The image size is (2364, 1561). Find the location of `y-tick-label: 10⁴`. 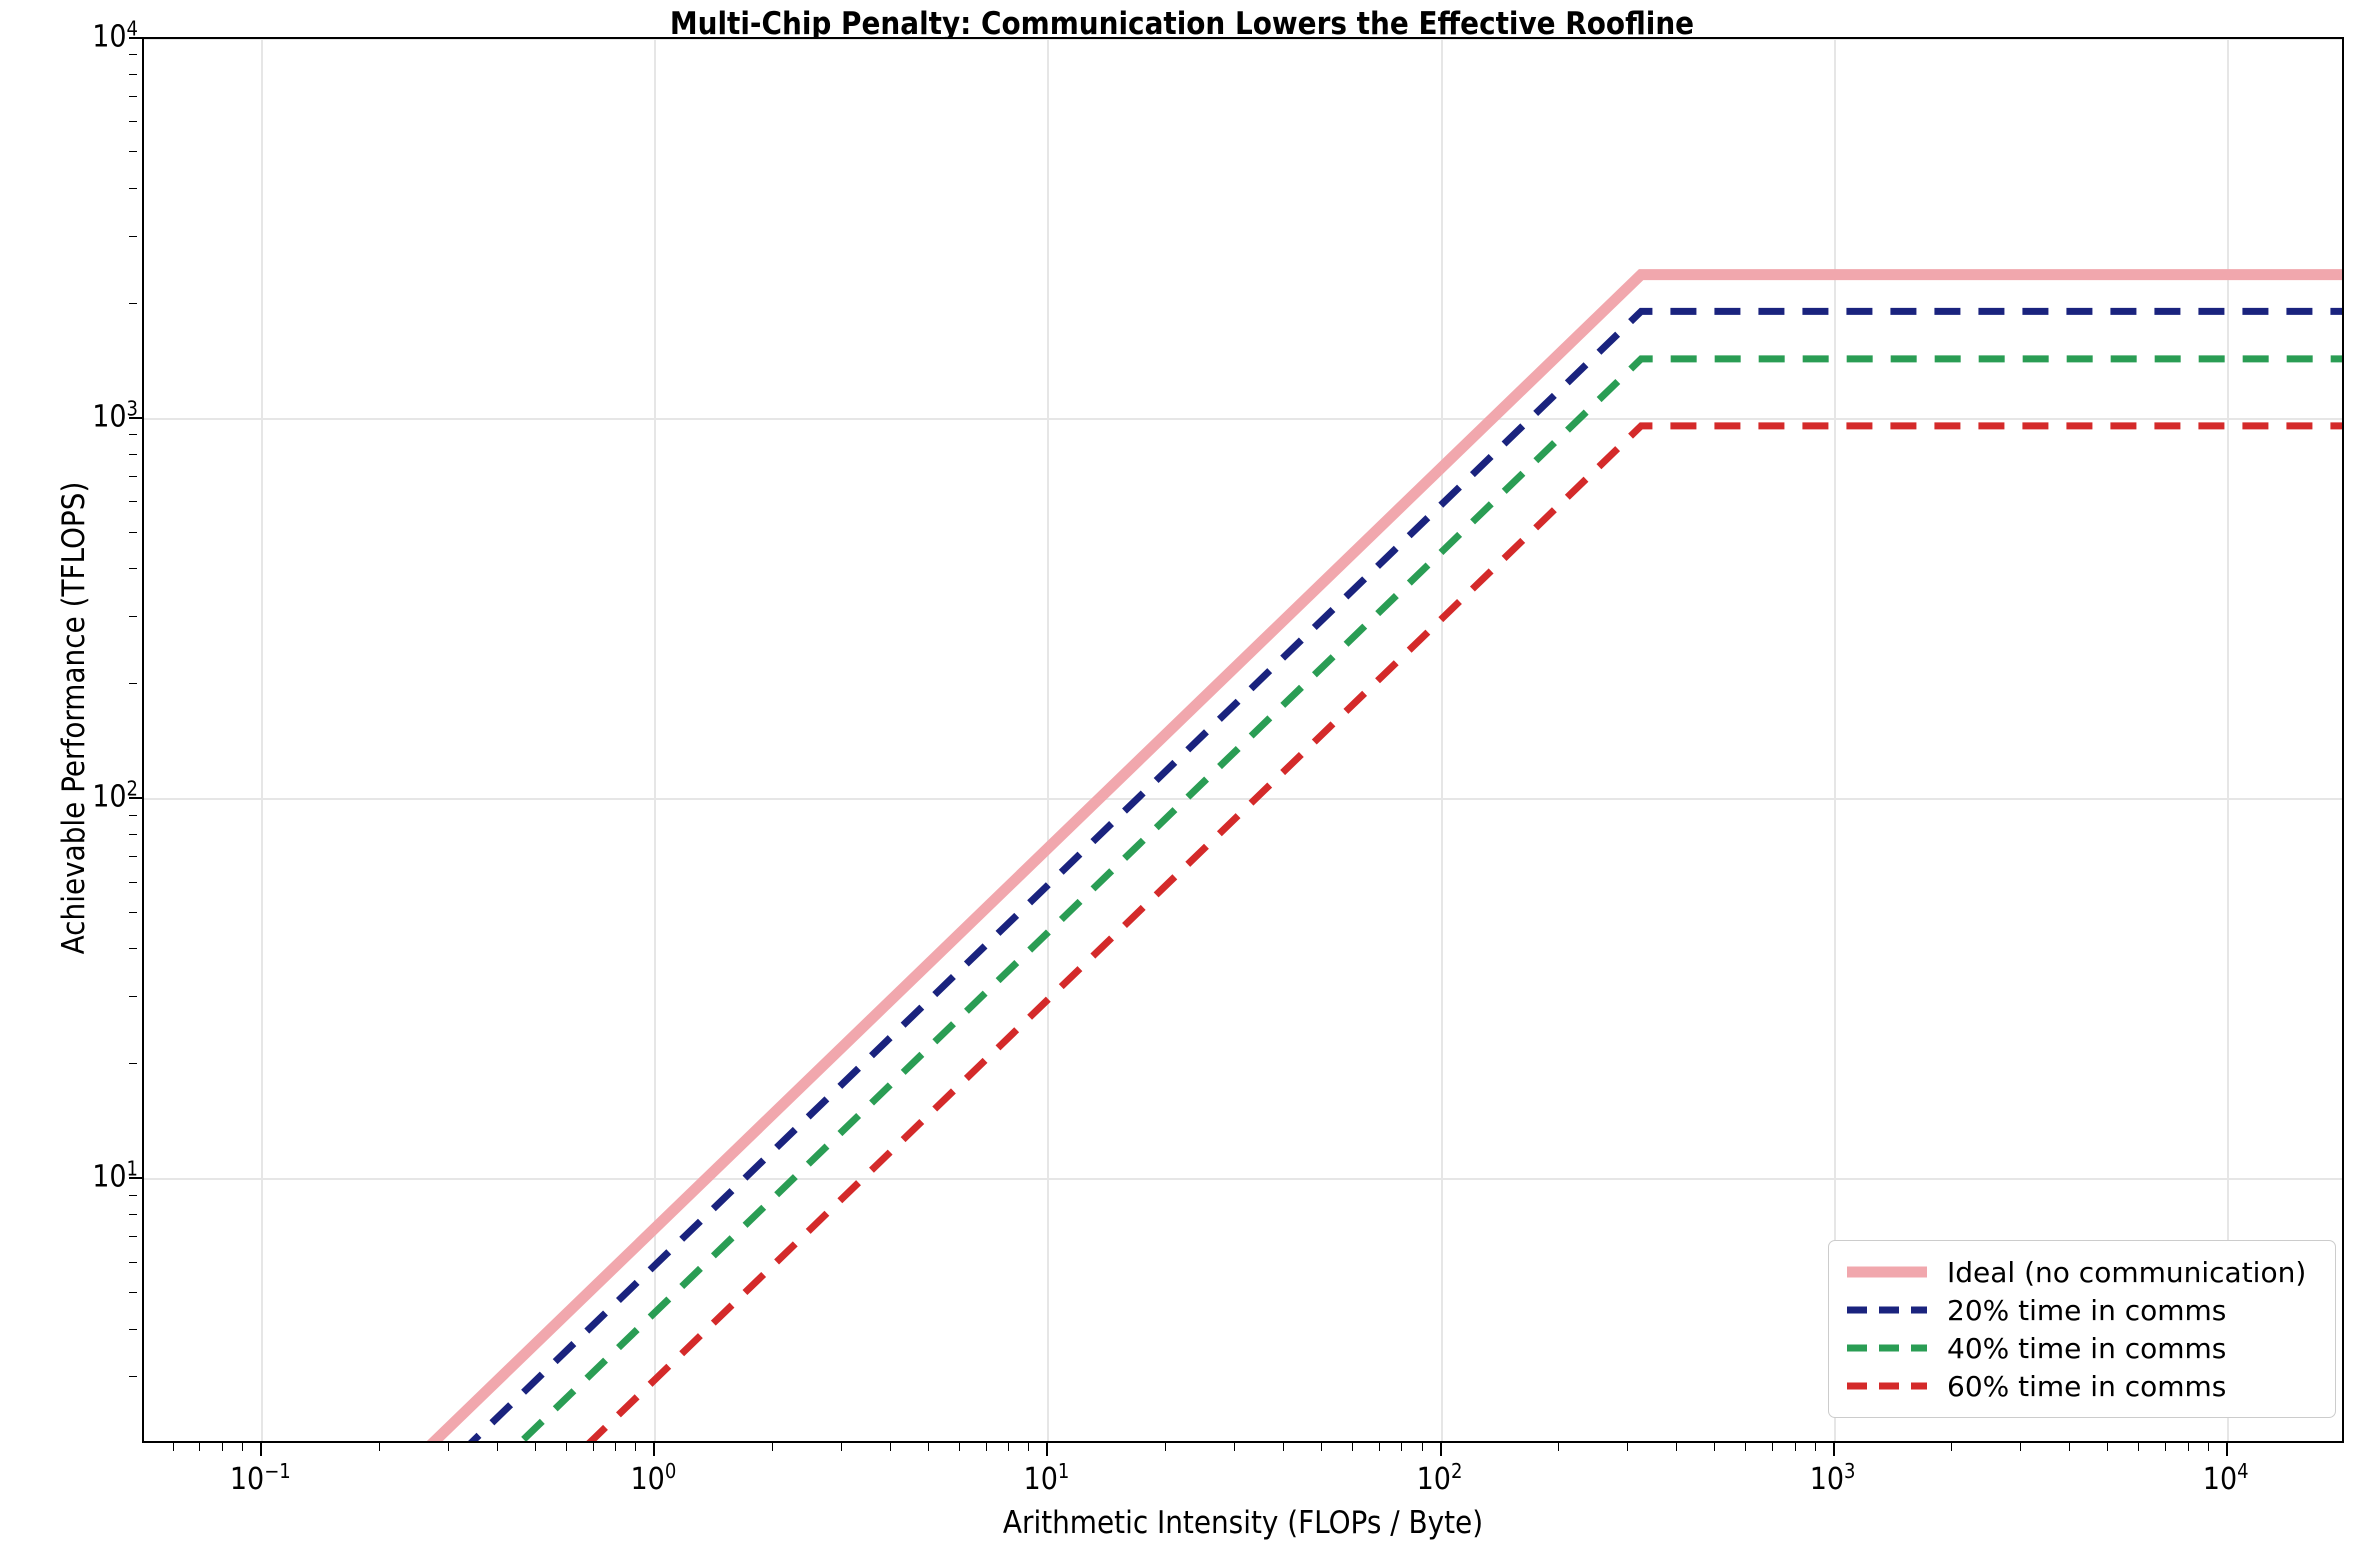

y-tick-label: 10⁴ is located at coordinates (115, 35).